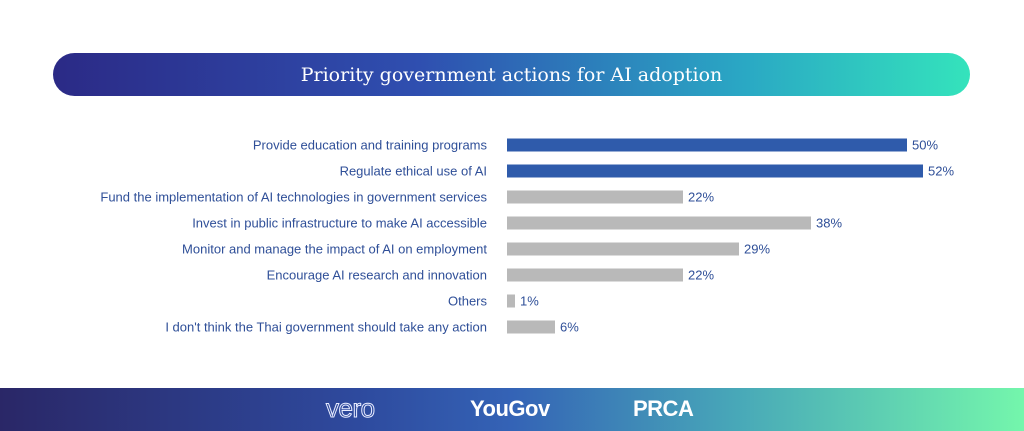 The width and height of the screenshot is (1024, 431). I want to click on value-label: 50%, so click(925, 145).